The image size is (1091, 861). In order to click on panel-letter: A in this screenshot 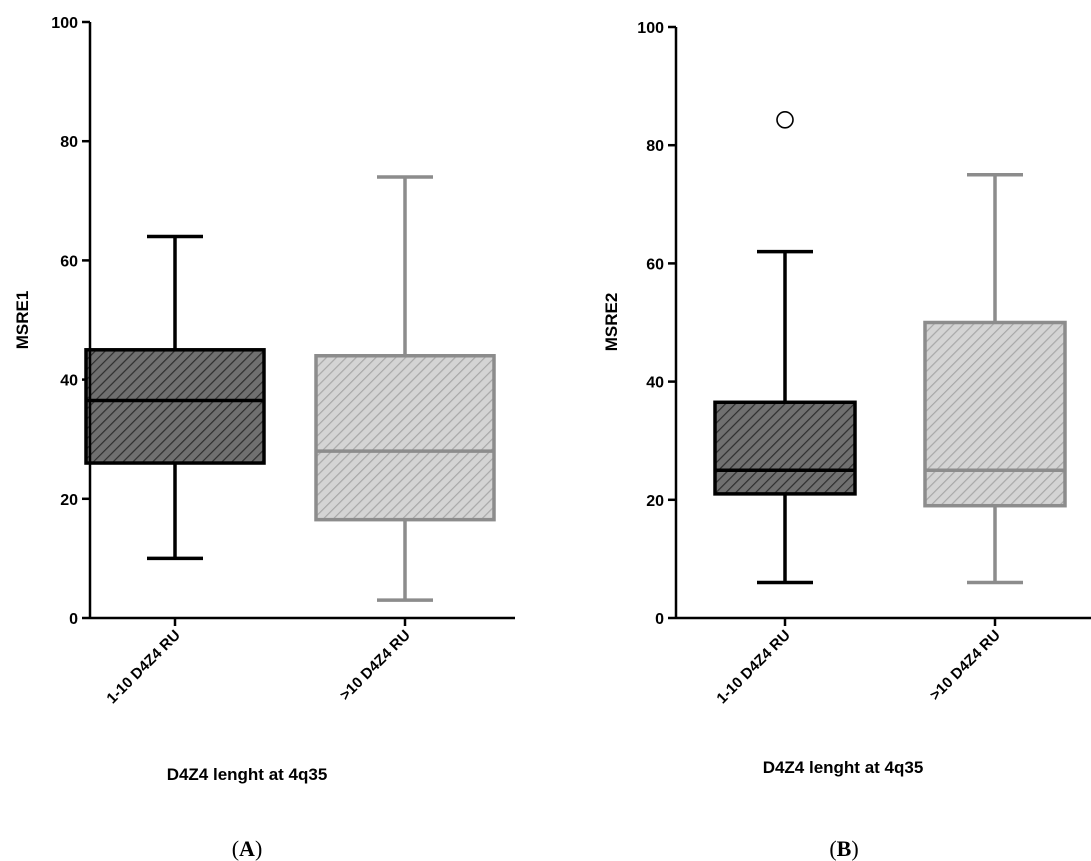, I will do `click(247, 848)`.